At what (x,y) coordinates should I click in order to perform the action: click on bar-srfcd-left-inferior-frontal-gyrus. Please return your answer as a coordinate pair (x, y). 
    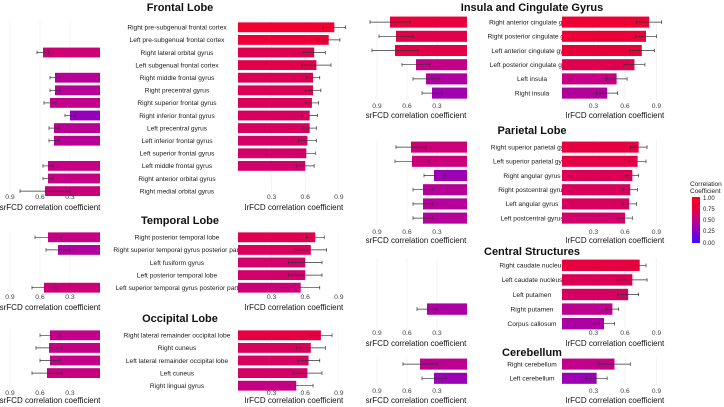
    Looking at the image, I should click on (77, 140).